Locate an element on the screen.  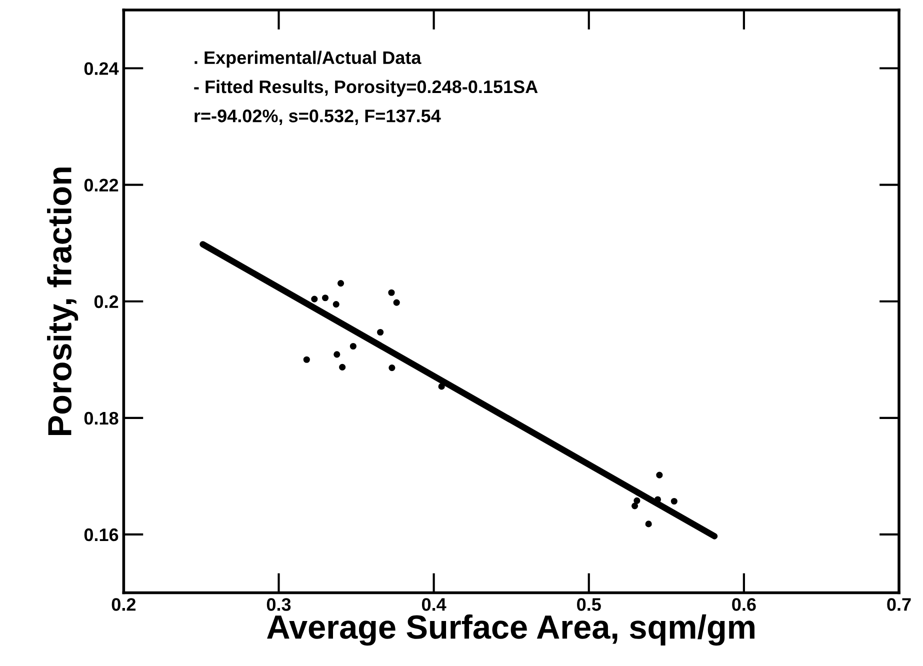
annotation: - Fitted Results, Porosity=0.248-0.151SA is located at coordinates (366, 88).